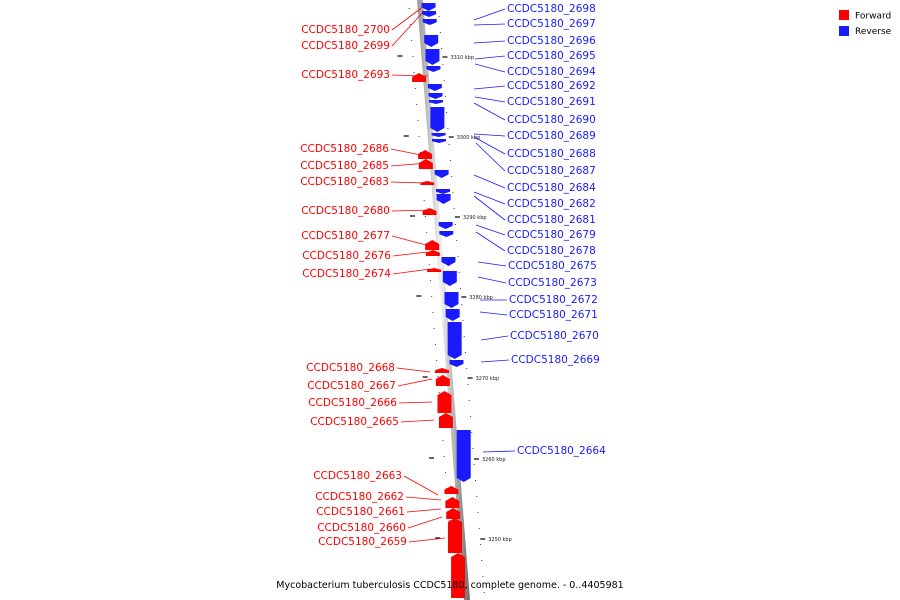 The image size is (900, 600). Describe the element at coordinates (344, 166) in the screenshot. I see `forward-gene-label: CCDC5180_2685` at that location.